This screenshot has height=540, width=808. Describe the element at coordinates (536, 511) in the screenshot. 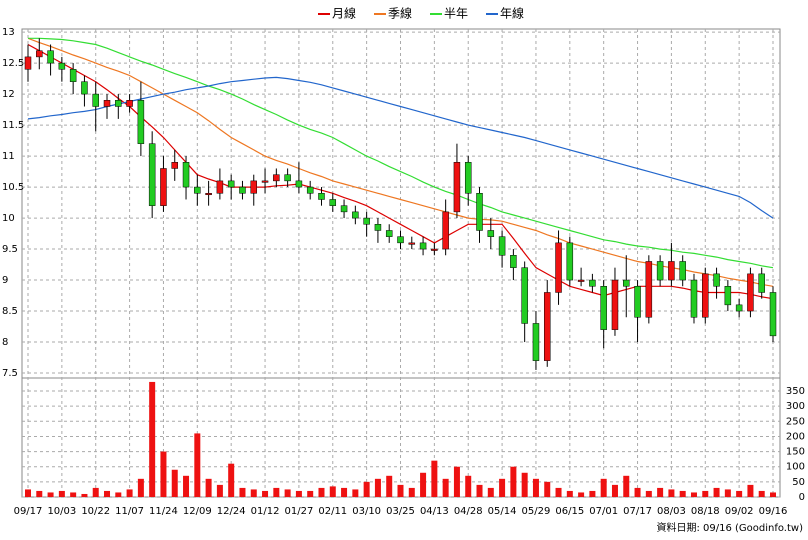

I see `x-tick-label: 05/29` at that location.